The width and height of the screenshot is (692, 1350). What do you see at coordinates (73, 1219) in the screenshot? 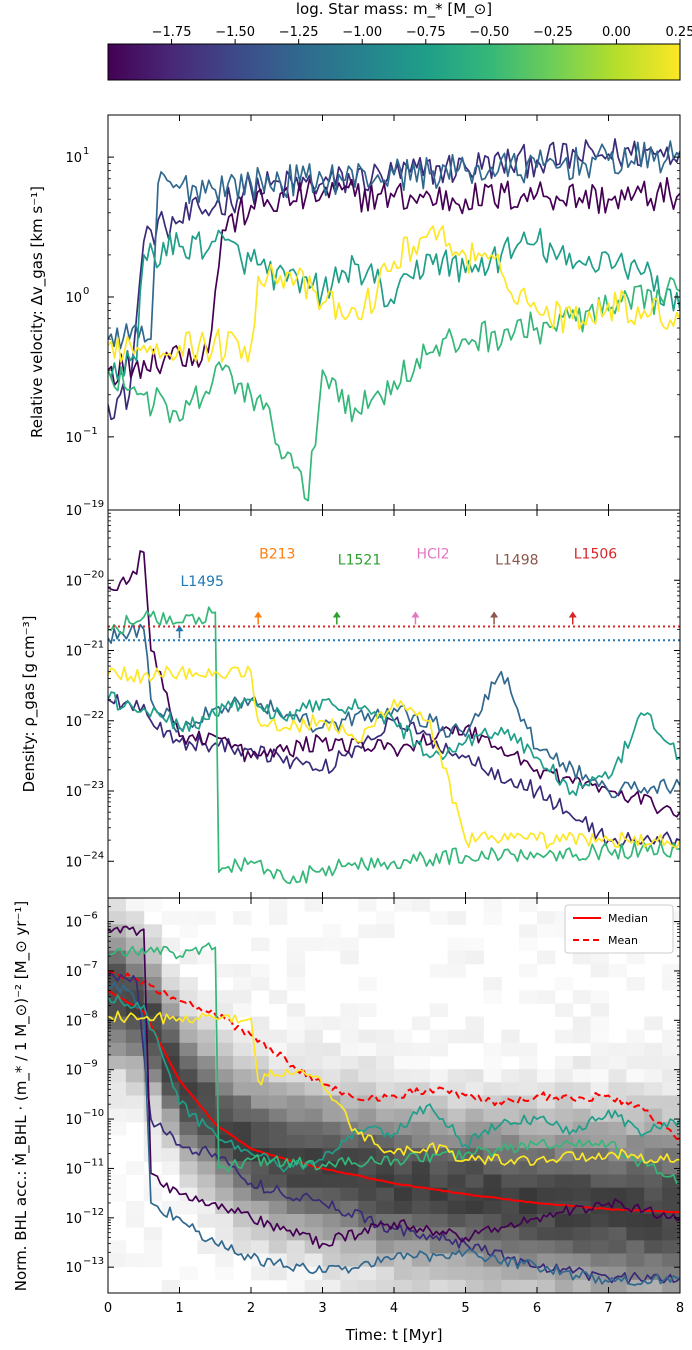
I see `y-tick-label: 10` at bounding box center [73, 1219].